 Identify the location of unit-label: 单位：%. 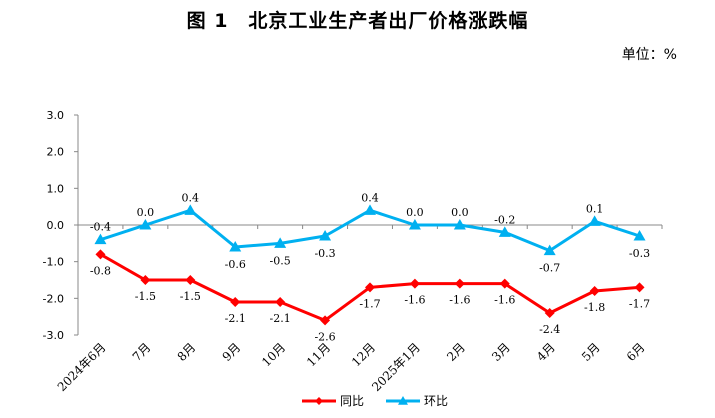
(649, 55).